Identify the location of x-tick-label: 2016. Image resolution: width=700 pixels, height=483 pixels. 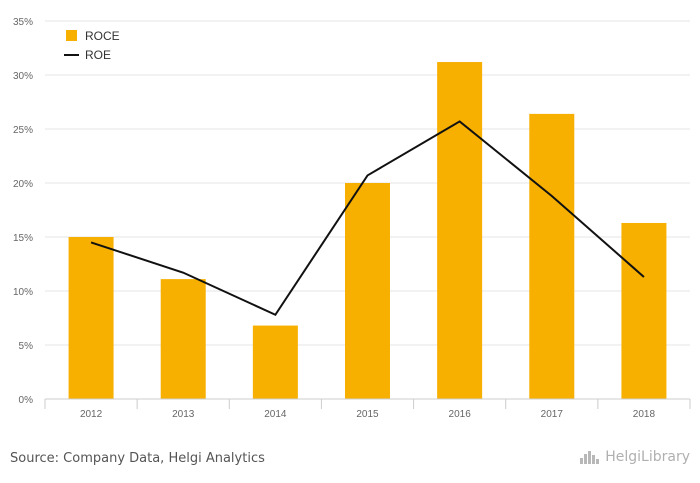
(460, 414).